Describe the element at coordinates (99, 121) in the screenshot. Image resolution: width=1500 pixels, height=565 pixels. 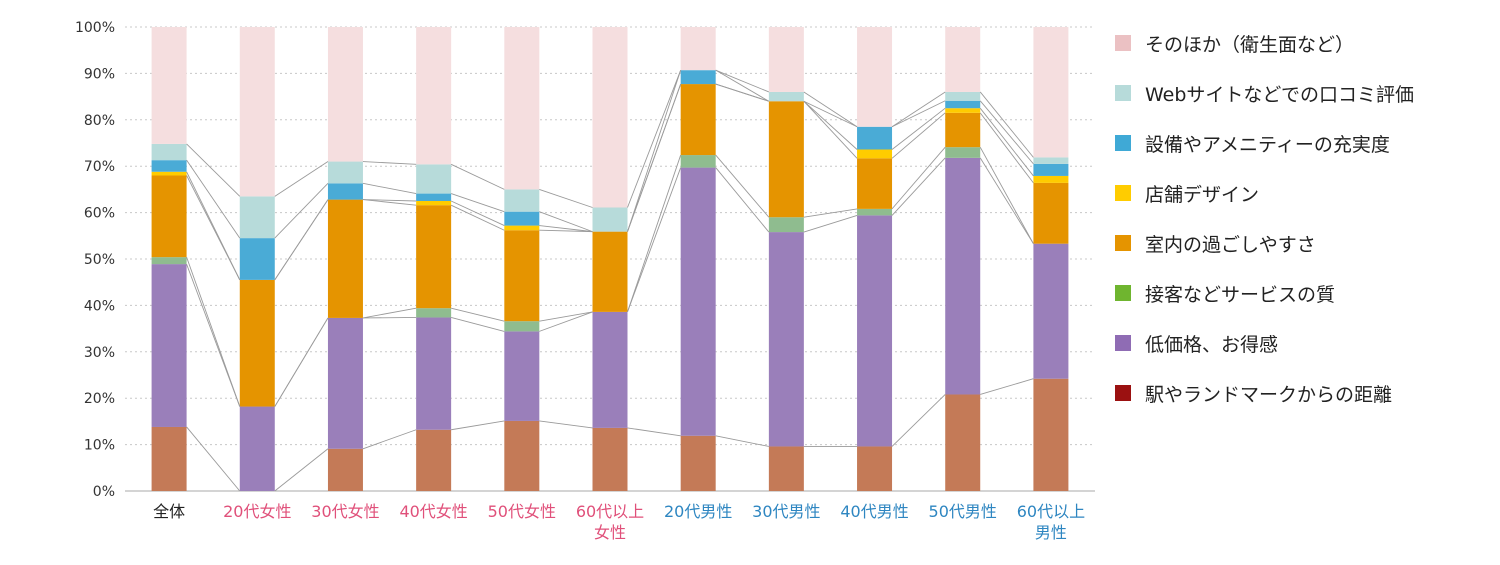
I see `y-tick-label: 80%` at that location.